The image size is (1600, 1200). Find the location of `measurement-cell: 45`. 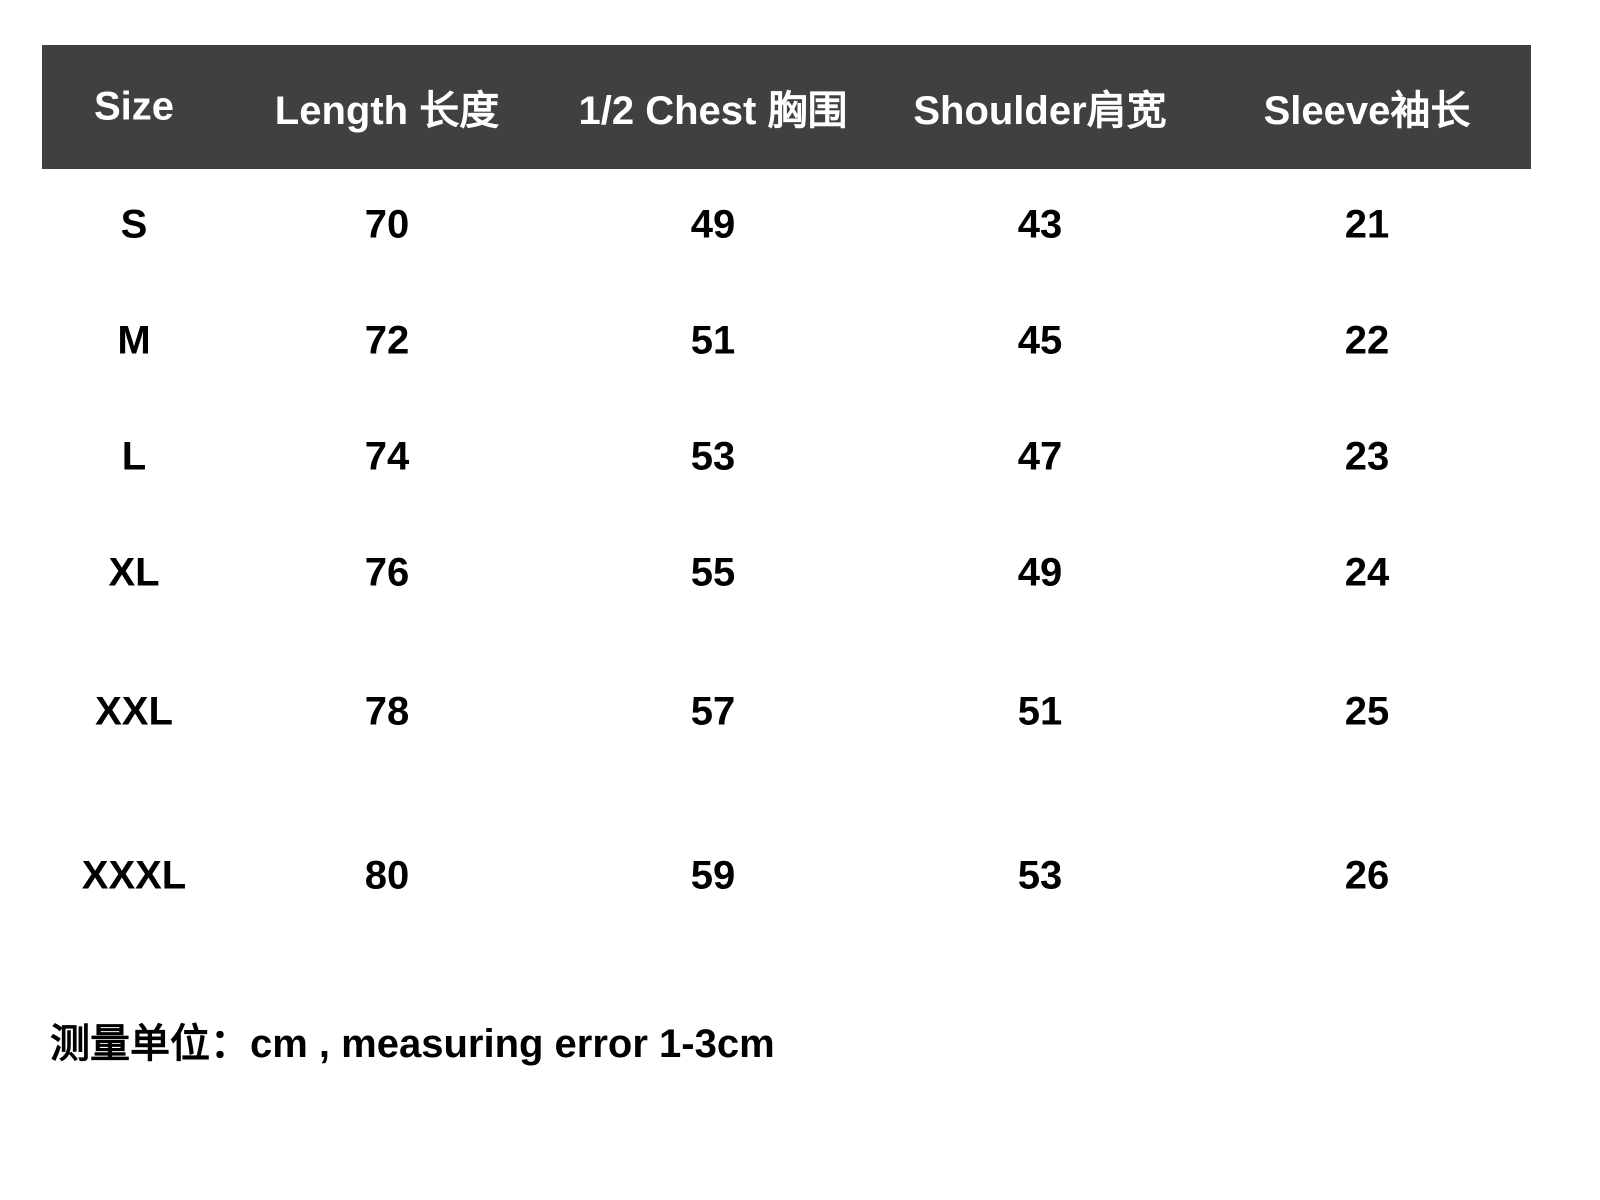

measurement-cell: 45 is located at coordinates (1040, 340).